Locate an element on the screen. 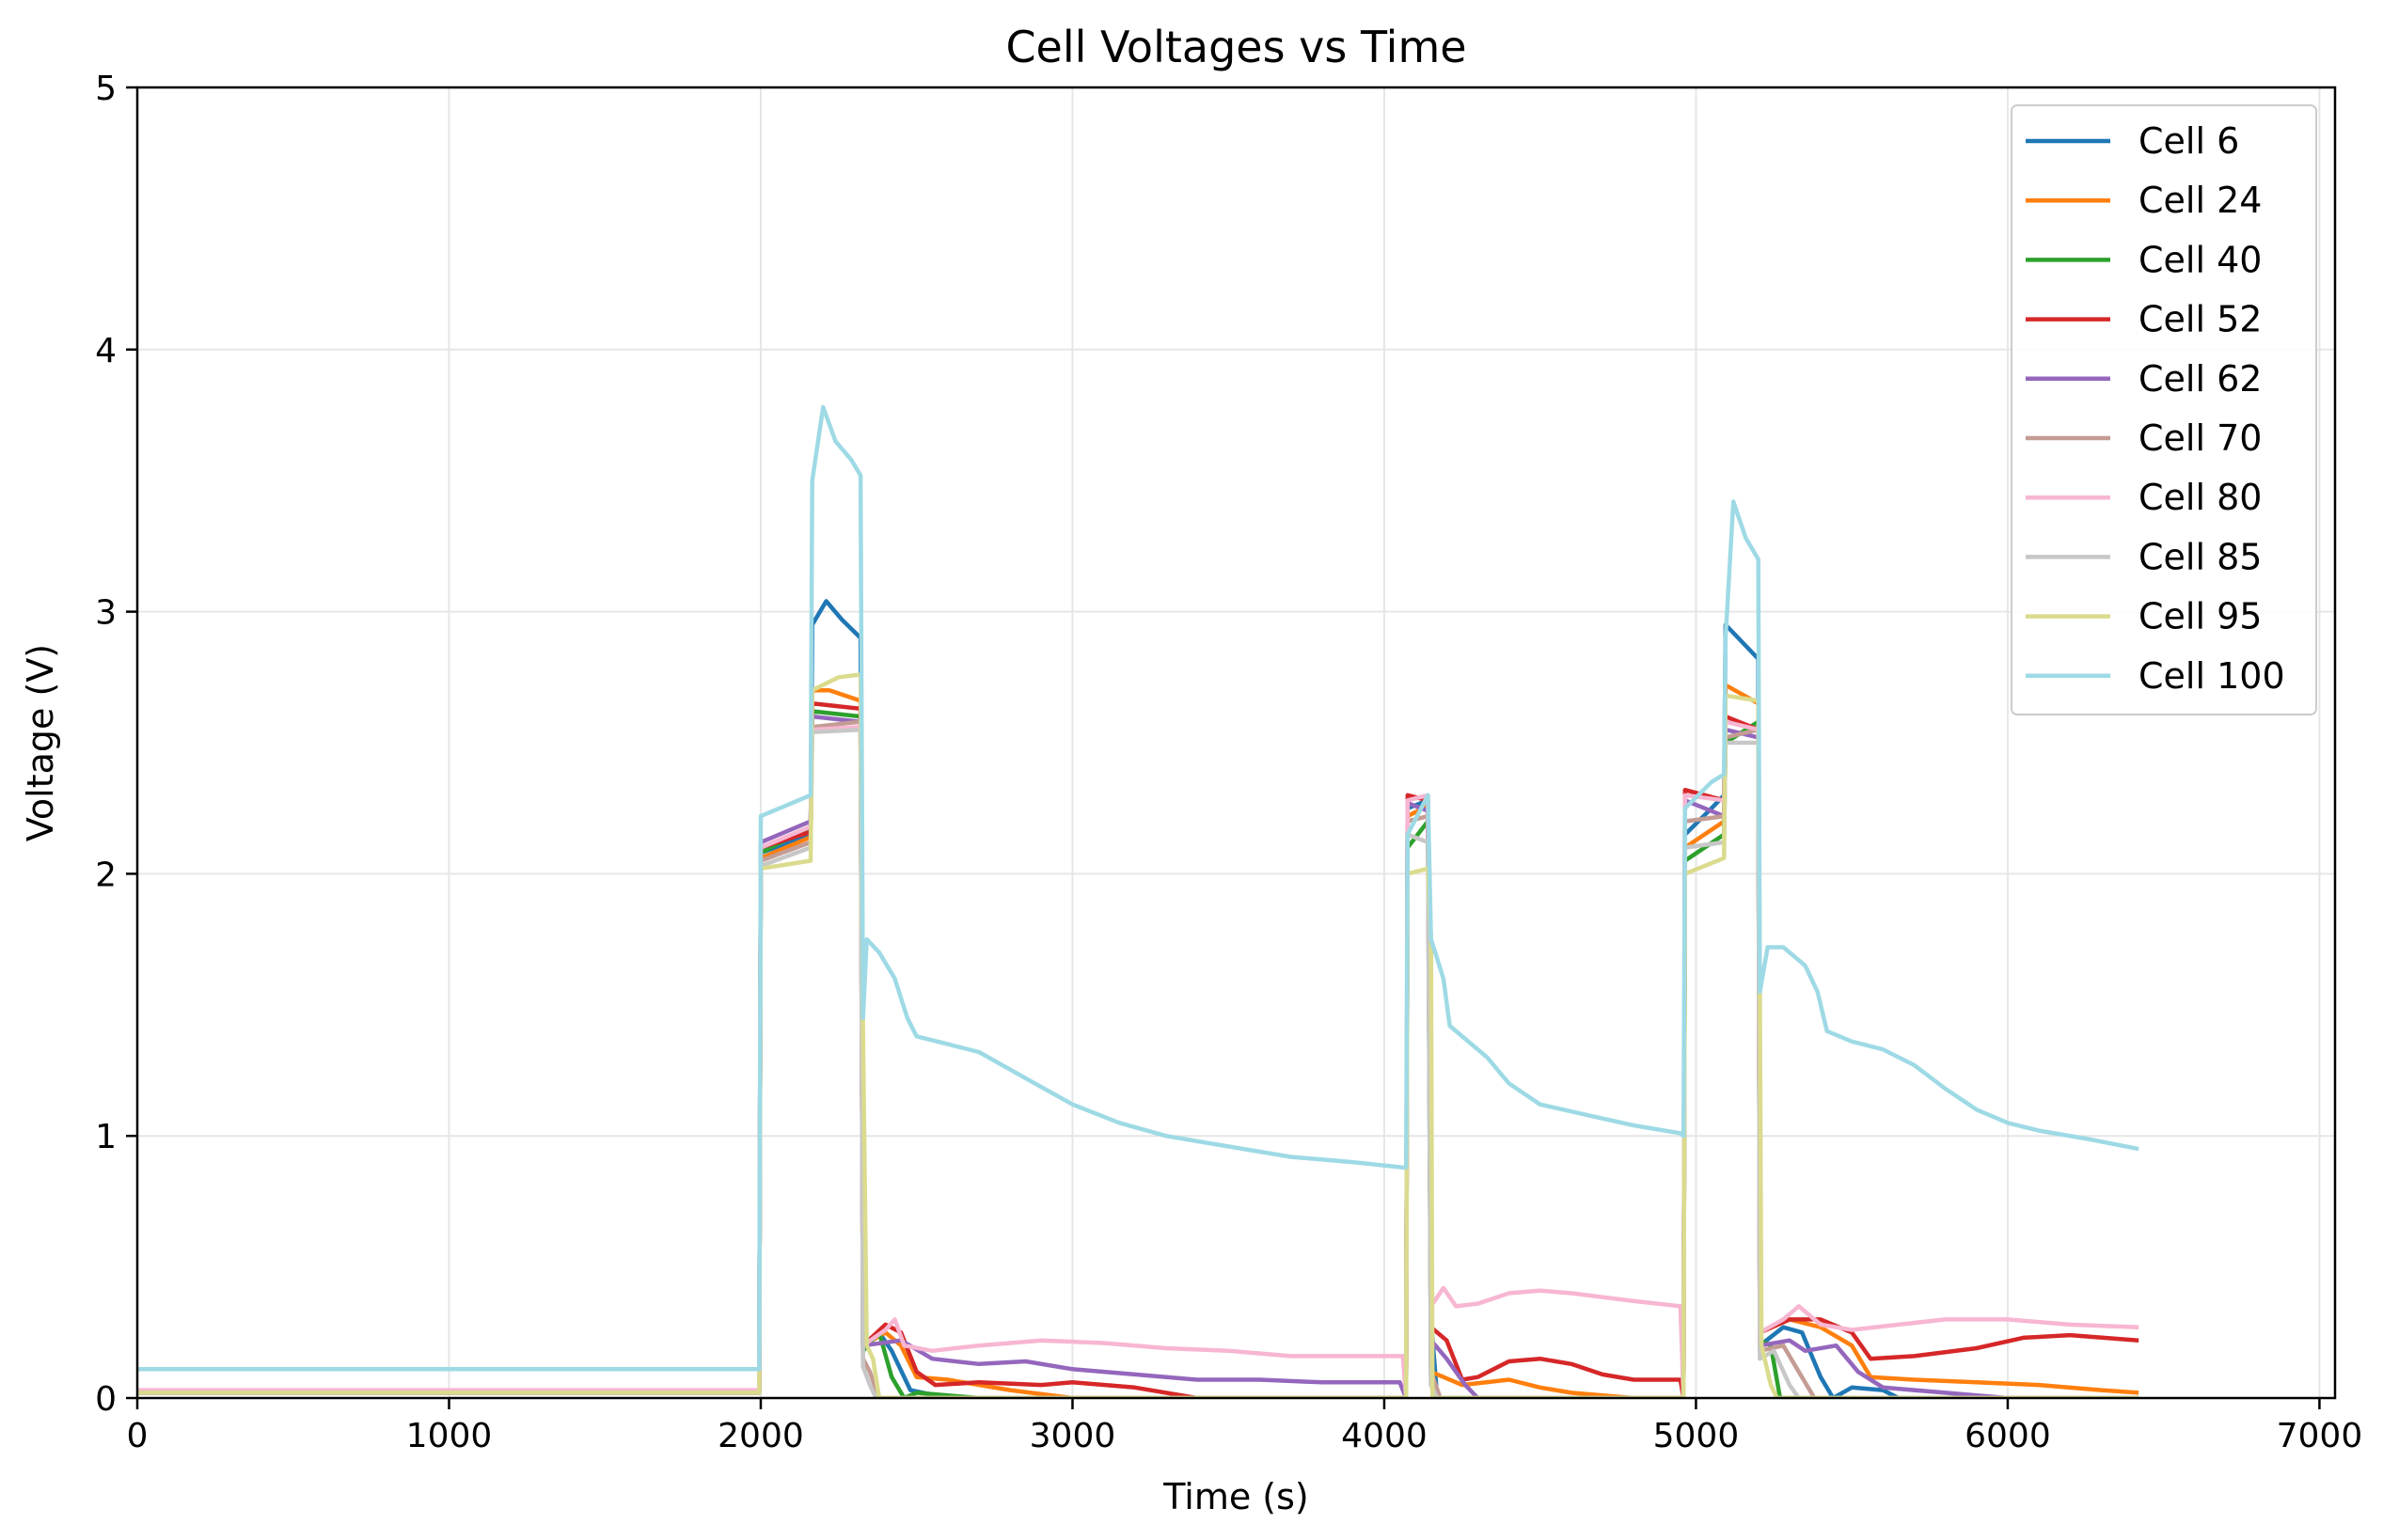  legend-label: Cell 40 is located at coordinates (2200, 260).